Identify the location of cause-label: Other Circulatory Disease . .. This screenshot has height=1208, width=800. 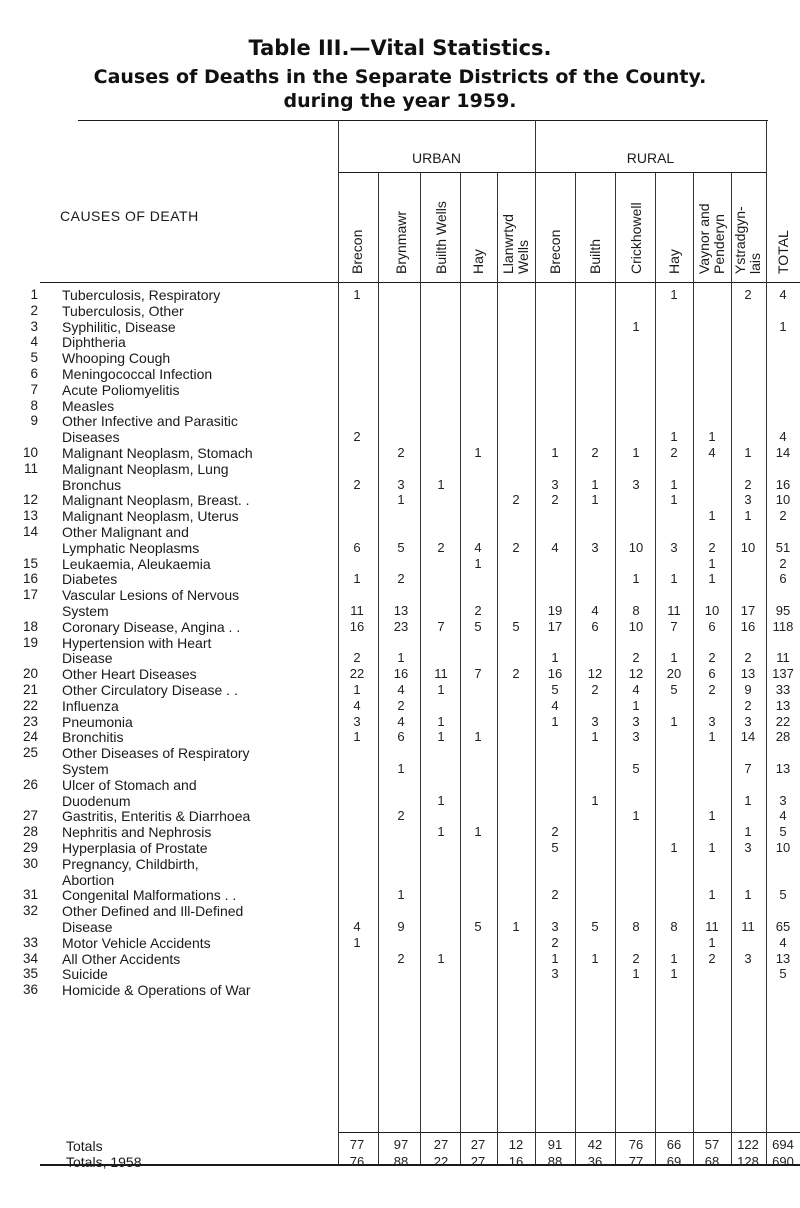
(150, 690).